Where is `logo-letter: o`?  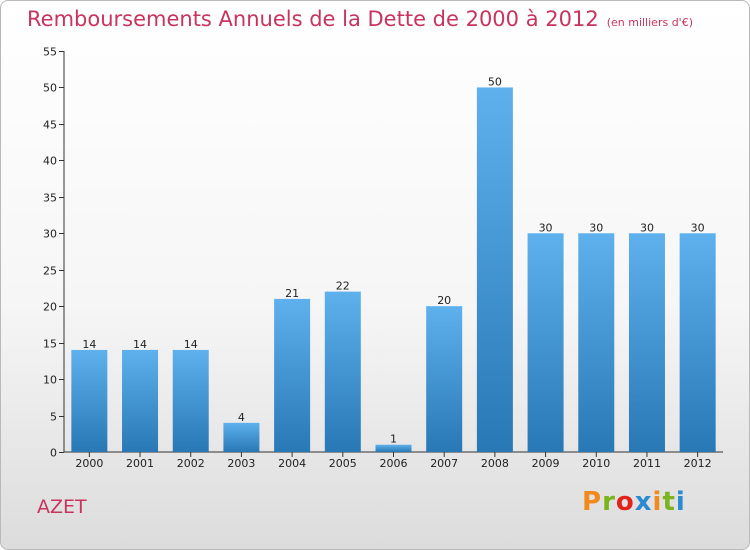 logo-letter: o is located at coordinates (625, 502).